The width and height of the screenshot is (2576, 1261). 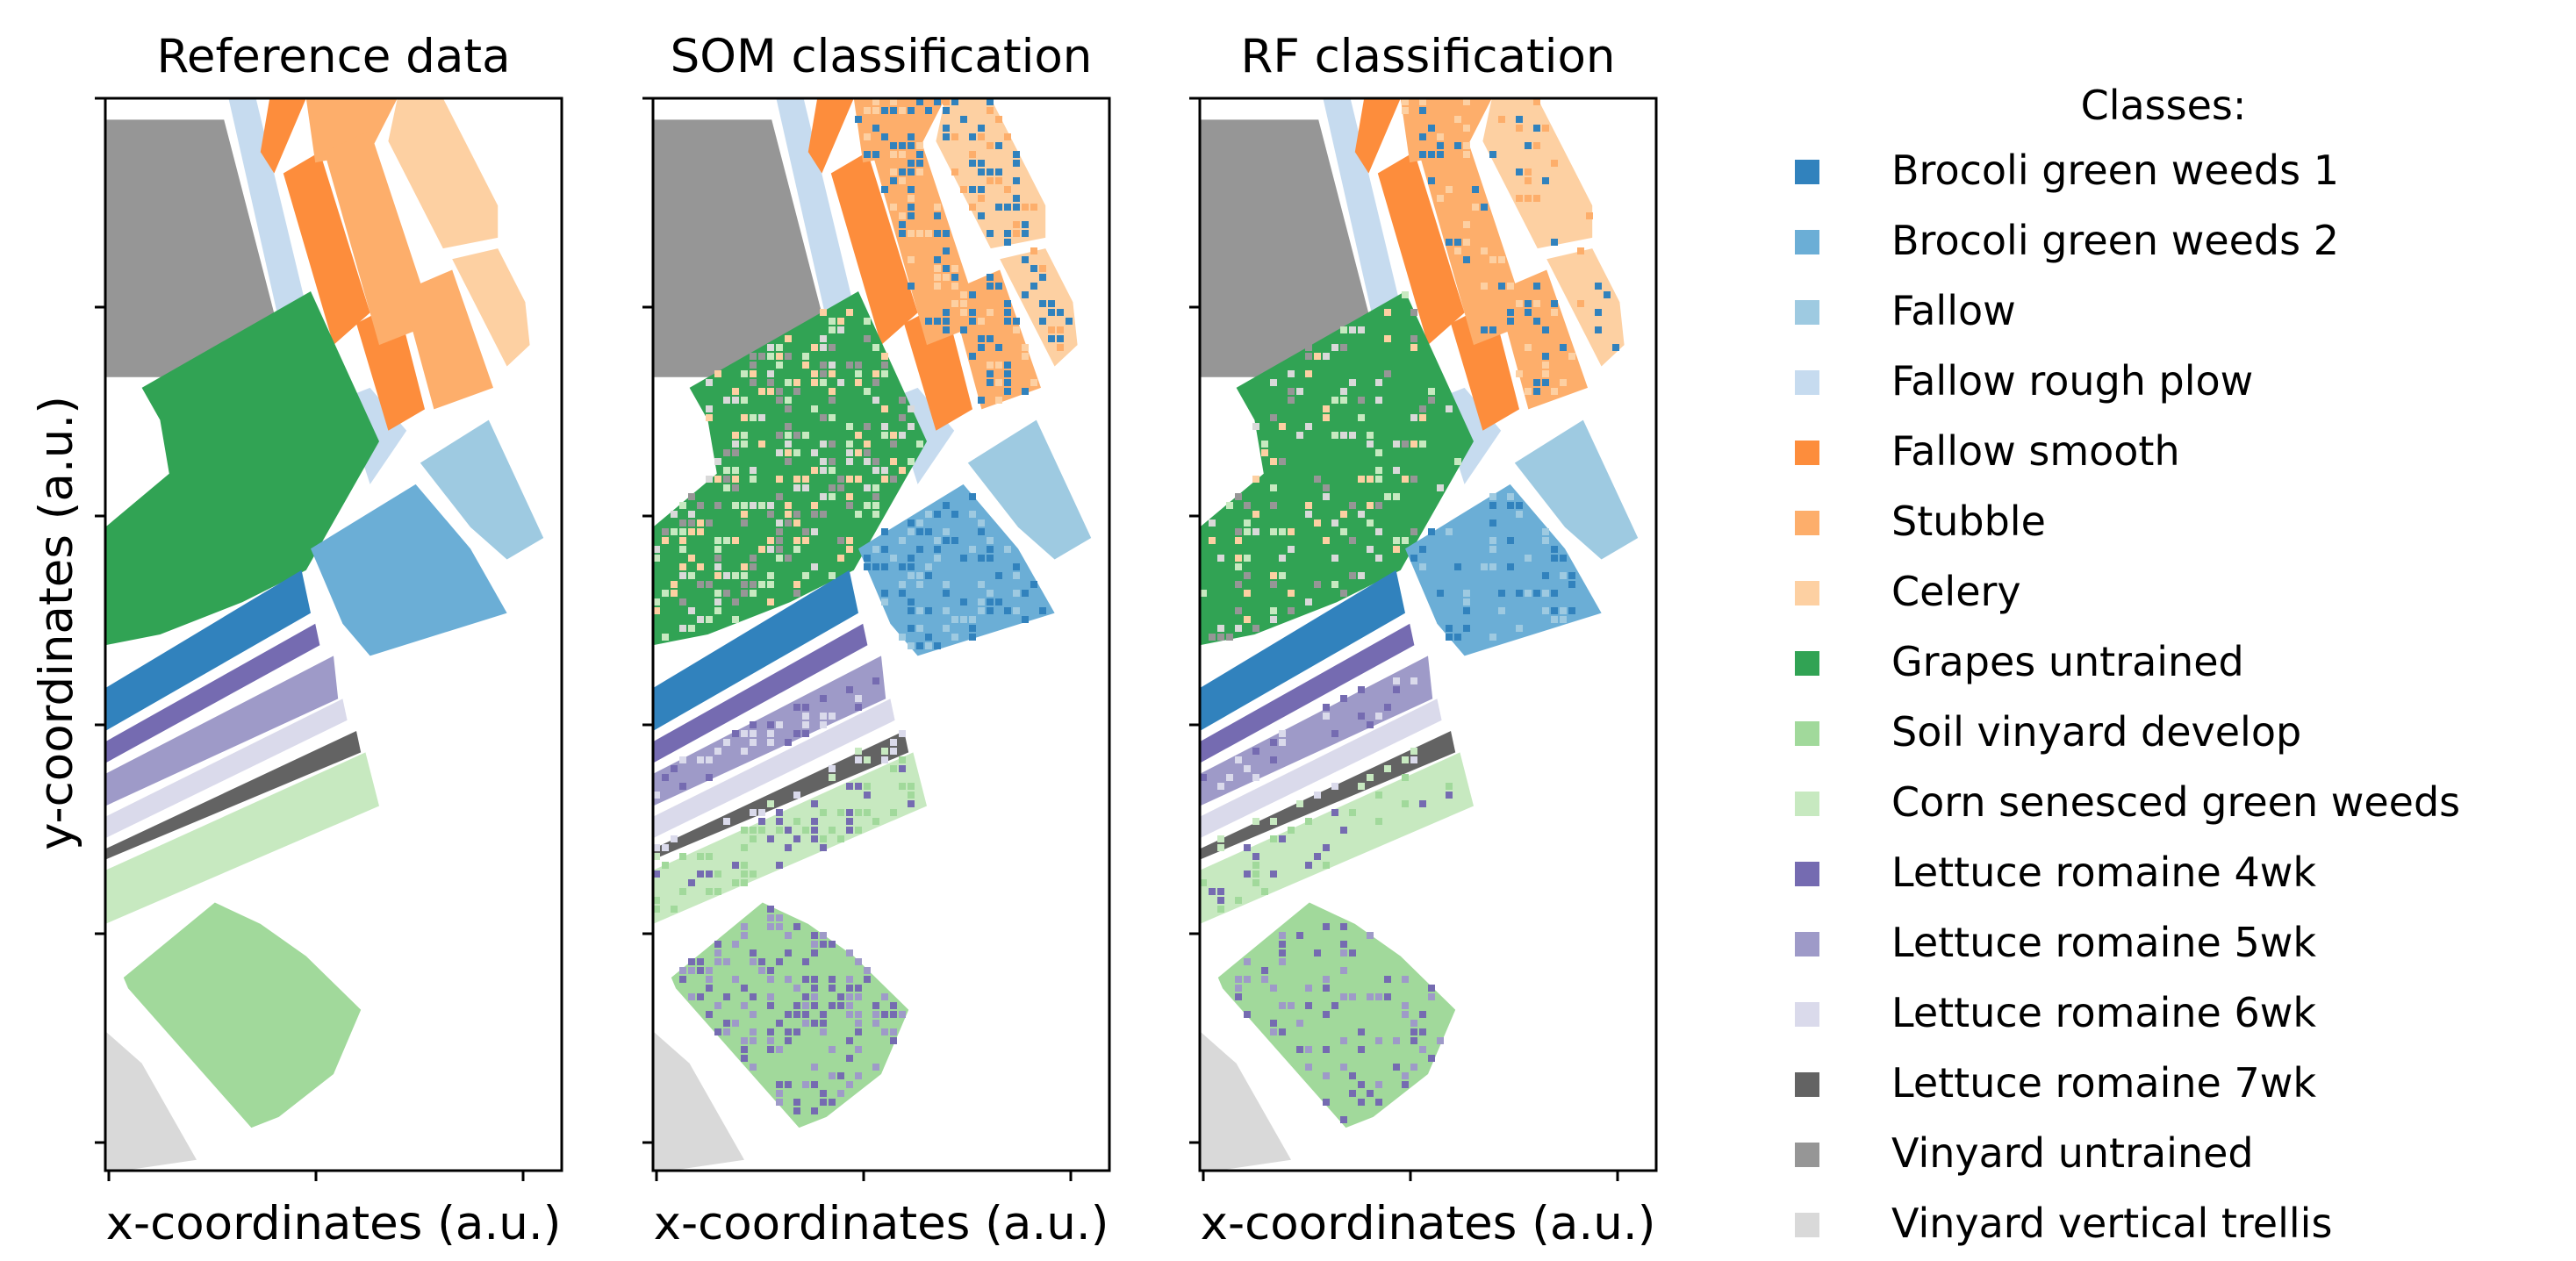 I want to click on legend-entry: Fallow, so click(x=1906, y=310).